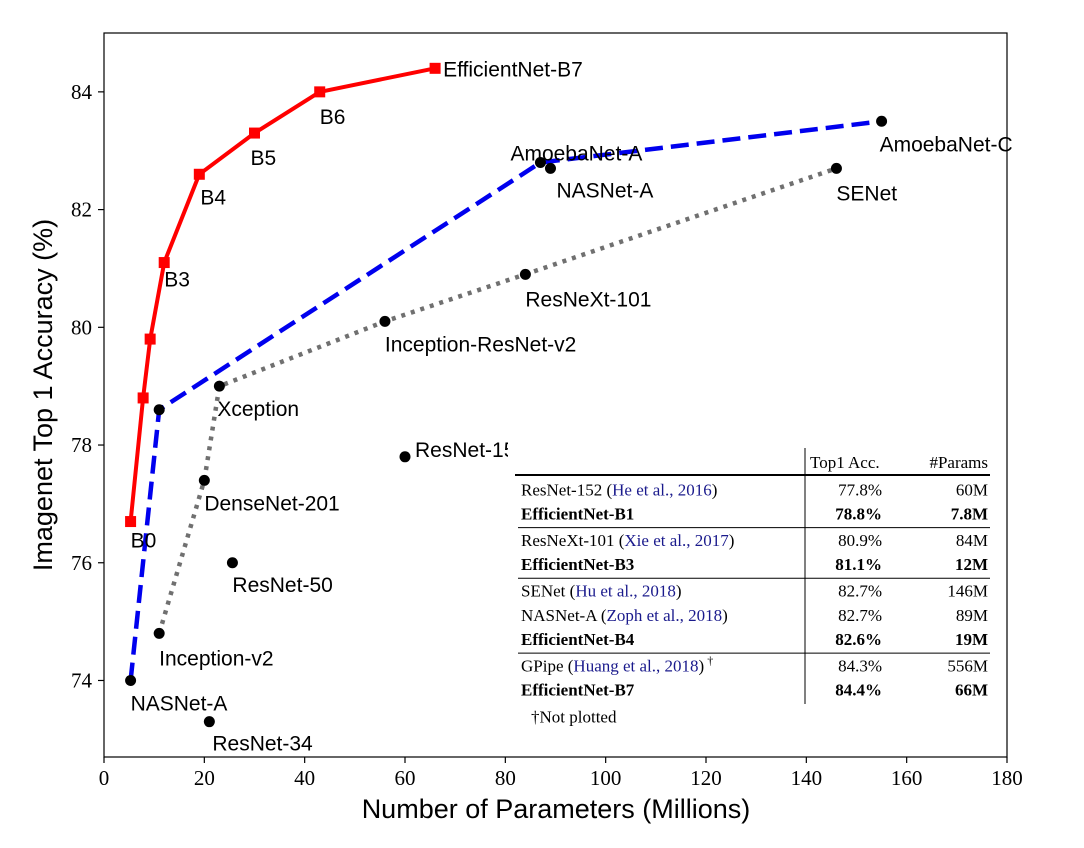 This screenshot has width=1084, height=848. What do you see at coordinates (144, 541) in the screenshot?
I see `point-label: B0` at bounding box center [144, 541].